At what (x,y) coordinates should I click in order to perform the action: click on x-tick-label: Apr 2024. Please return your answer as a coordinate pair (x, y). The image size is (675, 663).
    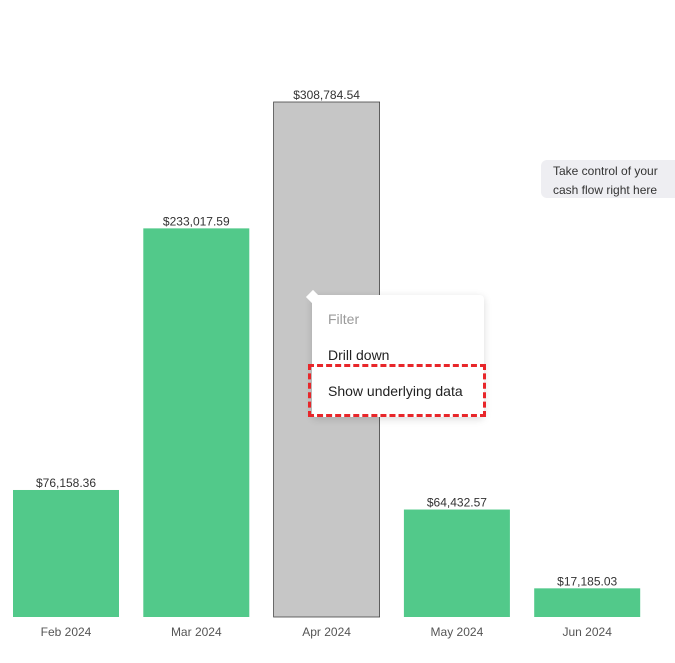
    Looking at the image, I should click on (326, 632).